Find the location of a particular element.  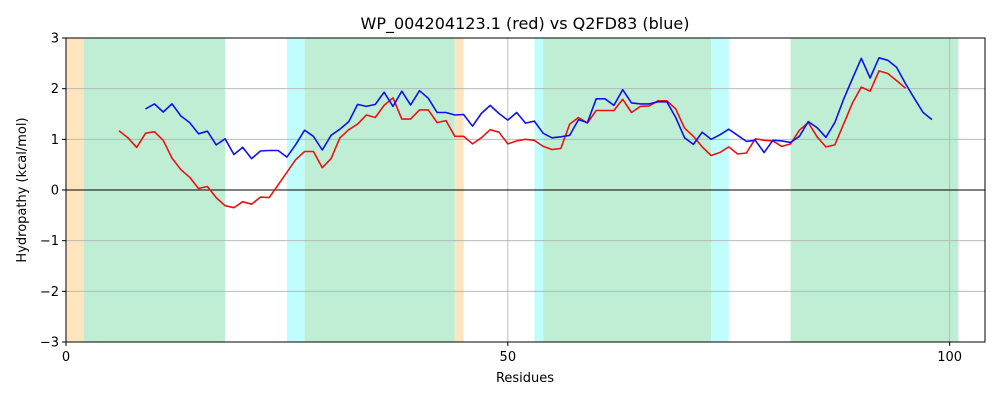

y-tick-label: −2 is located at coordinates (49, 292).